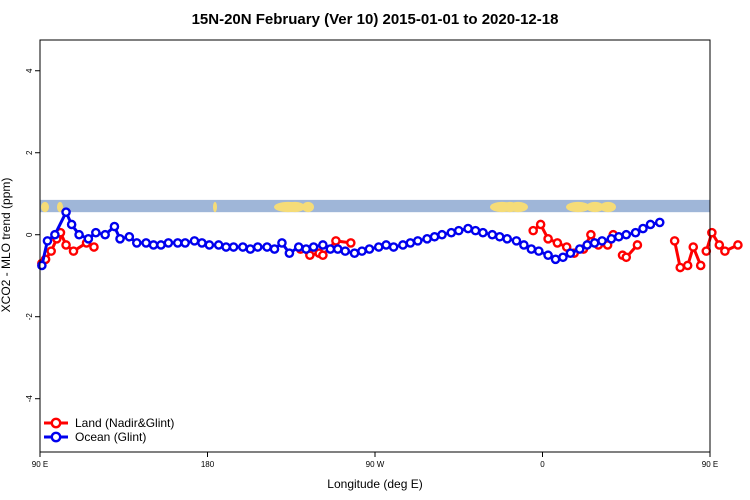 The width and height of the screenshot is (750, 500). Describe the element at coordinates (208, 464) in the screenshot. I see `x-tick-label: 180` at that location.